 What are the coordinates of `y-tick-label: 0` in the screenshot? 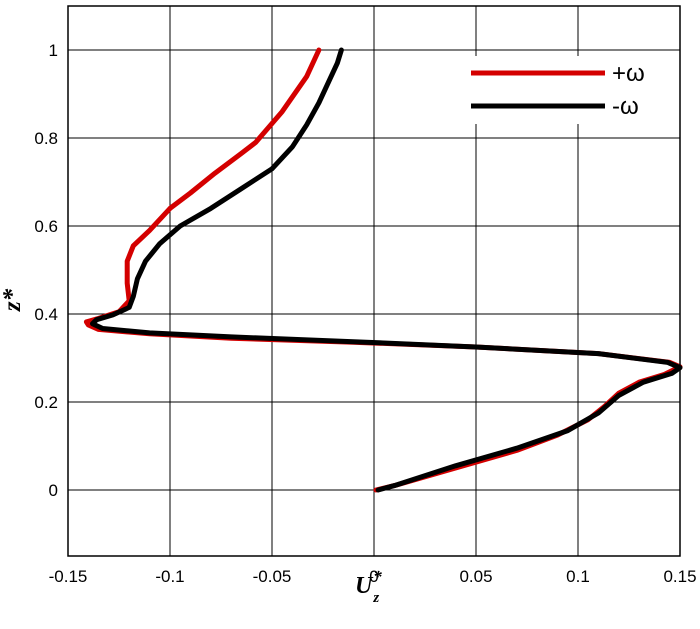 It's located at (53, 490).